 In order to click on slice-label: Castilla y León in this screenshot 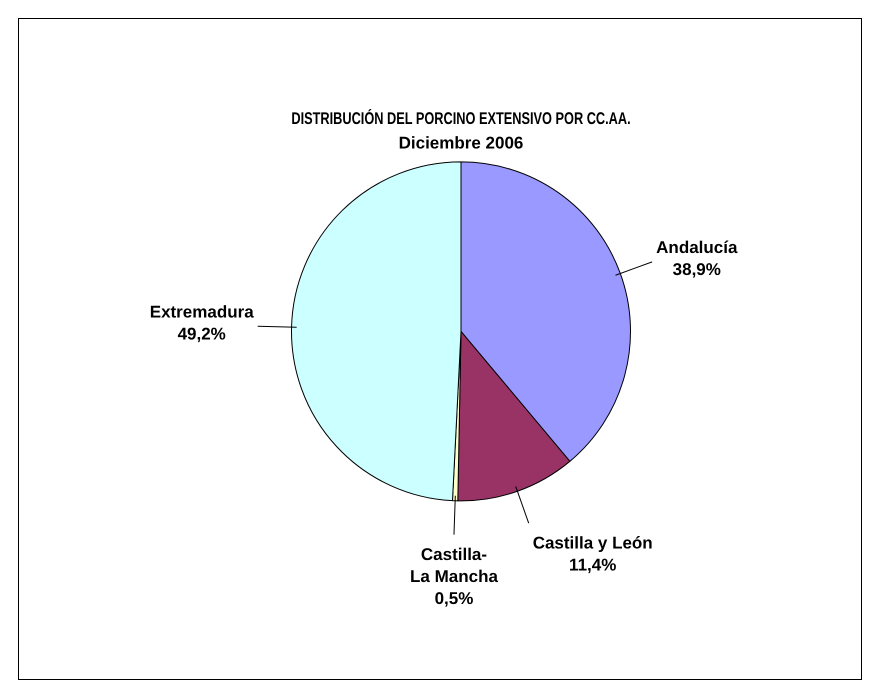, I will do `click(592, 542)`.